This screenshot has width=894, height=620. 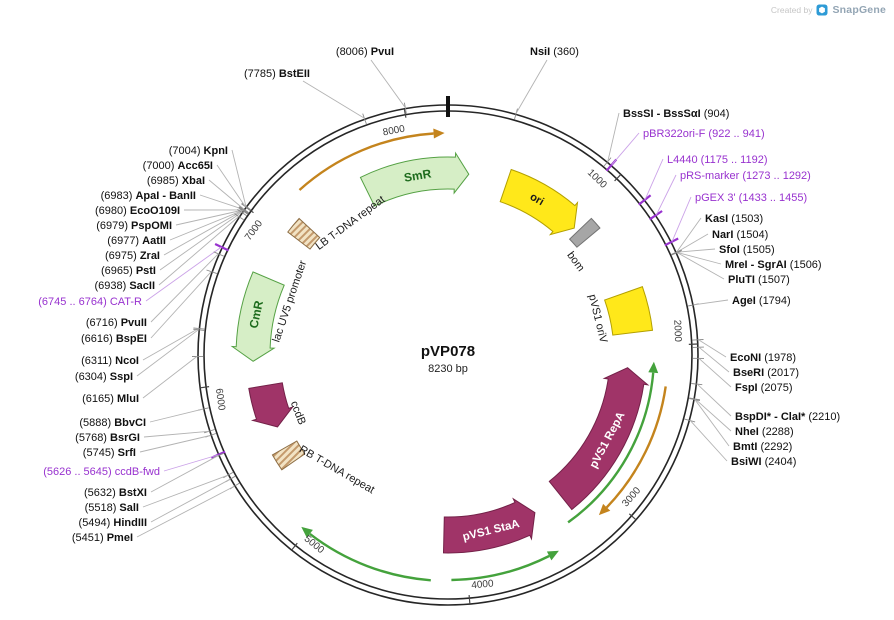 I want to click on callout-bspEI: (6616) BspEI, so click(x=114, y=339).